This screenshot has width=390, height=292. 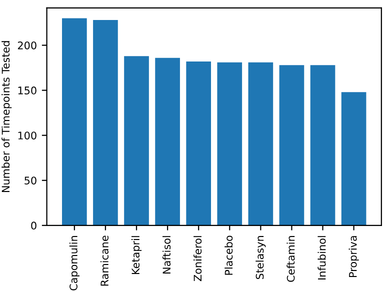 I want to click on x-tick-label: Placebo, so click(x=228, y=255).